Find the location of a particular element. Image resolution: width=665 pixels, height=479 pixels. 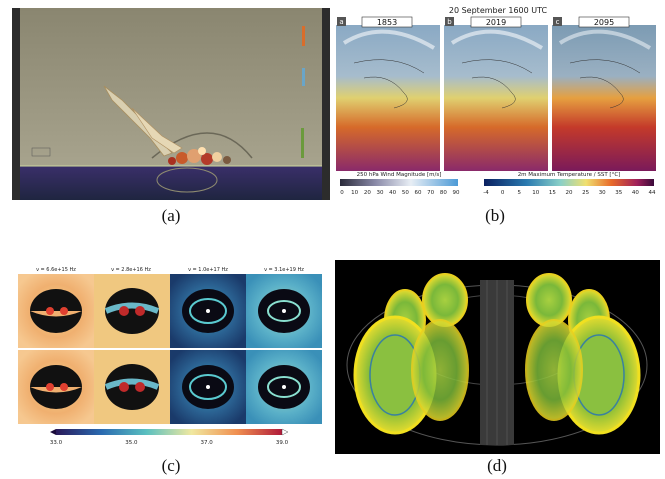

wind-colorbar-tick-6: 60 is located at coordinates (418, 193).